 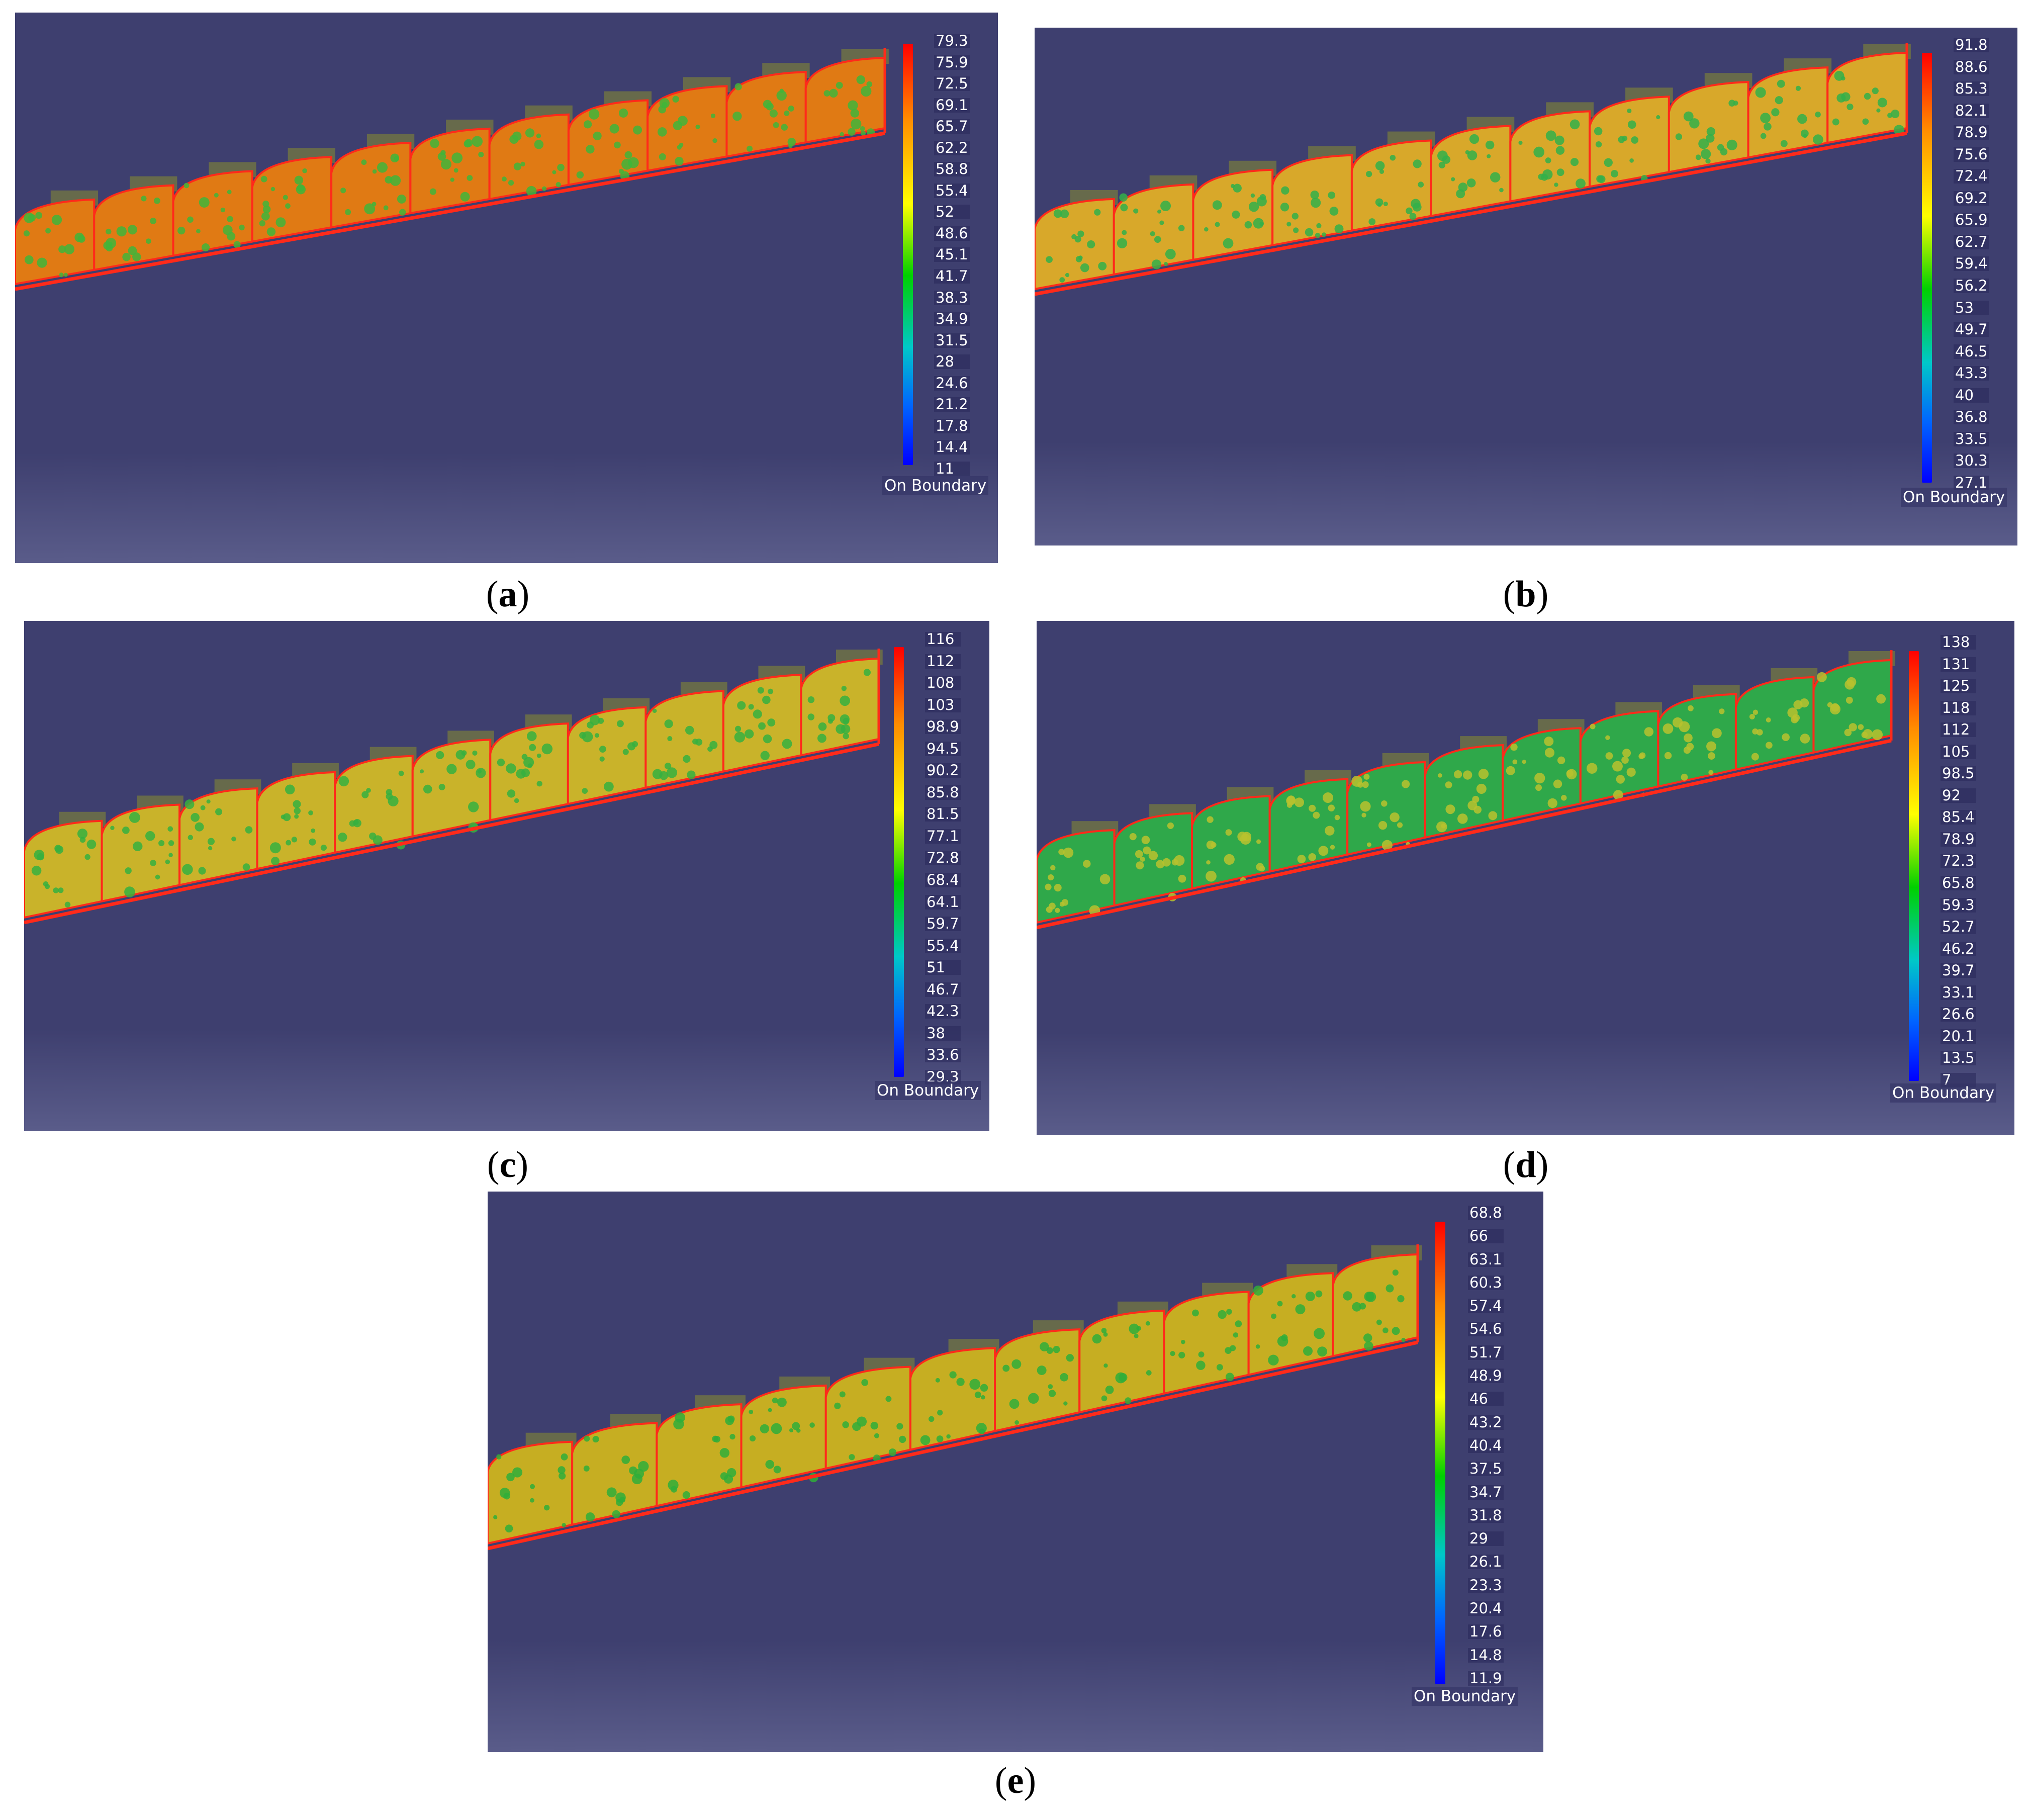 What do you see at coordinates (943, 1056) in the screenshot?
I see `scale-value: 33.6` at bounding box center [943, 1056].